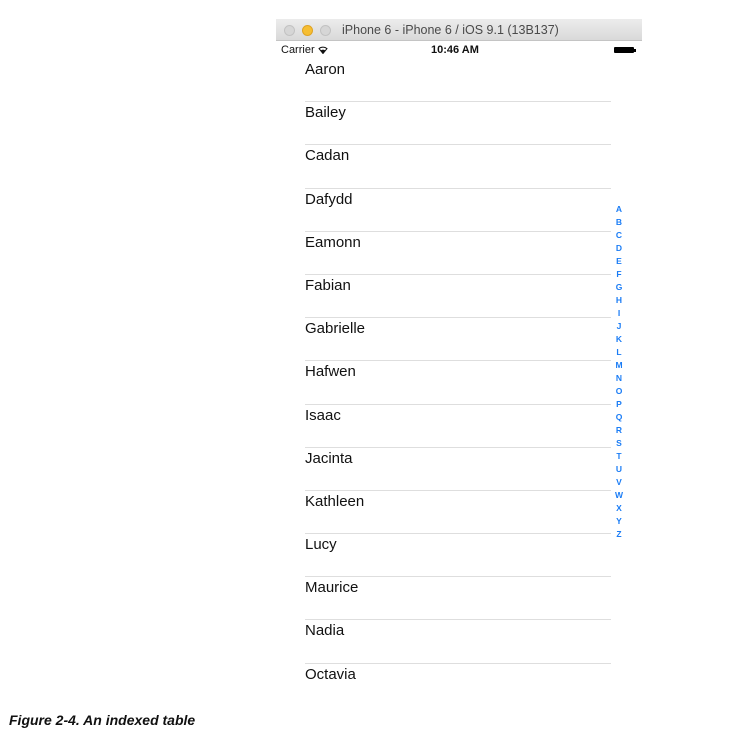 The image size is (729, 740). What do you see at coordinates (325, 30) in the screenshot?
I see `zoom-window-button` at bounding box center [325, 30].